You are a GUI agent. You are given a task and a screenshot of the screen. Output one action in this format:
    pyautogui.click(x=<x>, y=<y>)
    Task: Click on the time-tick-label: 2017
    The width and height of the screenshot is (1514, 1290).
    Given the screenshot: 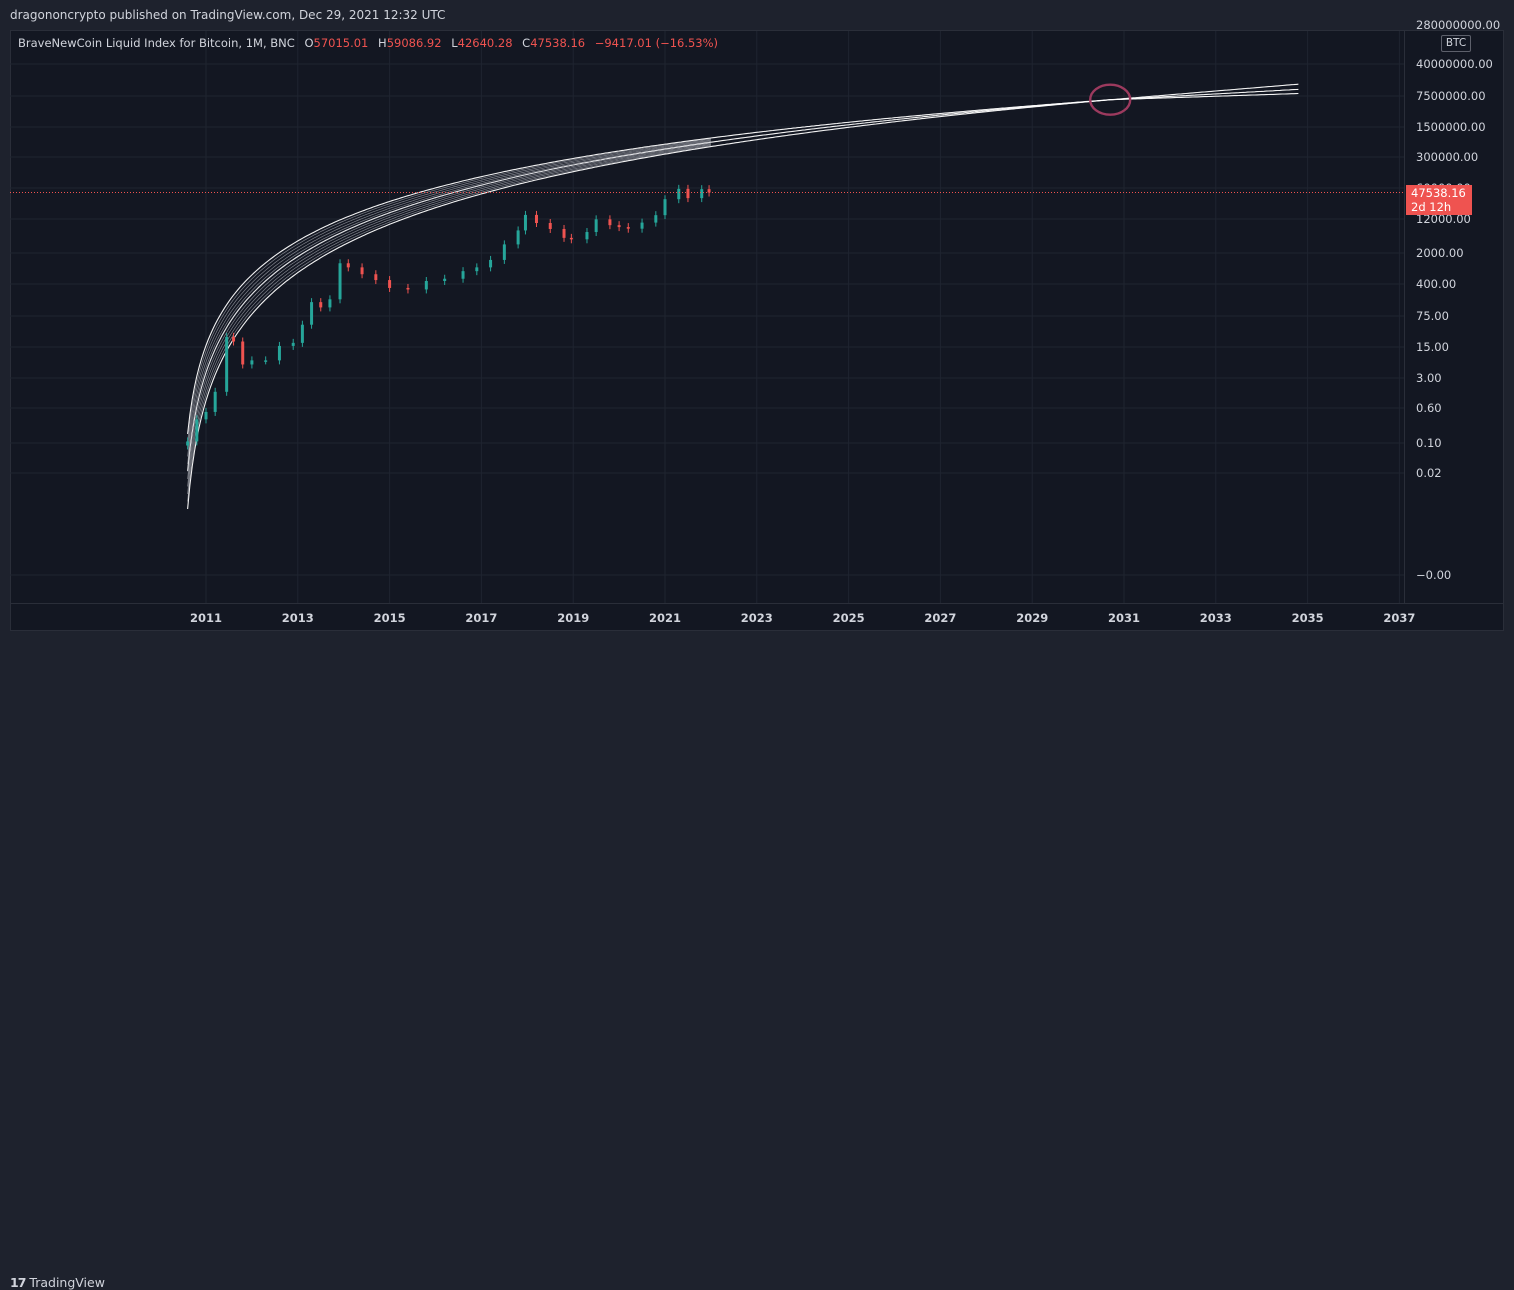 What is the action you would take?
    pyautogui.click(x=481, y=618)
    